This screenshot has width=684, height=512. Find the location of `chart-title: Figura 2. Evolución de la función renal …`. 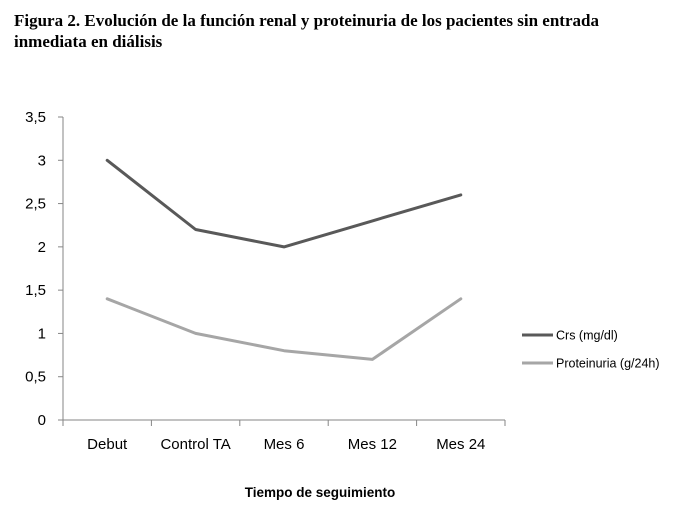

chart-title: Figura 2. Evolución de la función renal … is located at coordinates (306, 31).